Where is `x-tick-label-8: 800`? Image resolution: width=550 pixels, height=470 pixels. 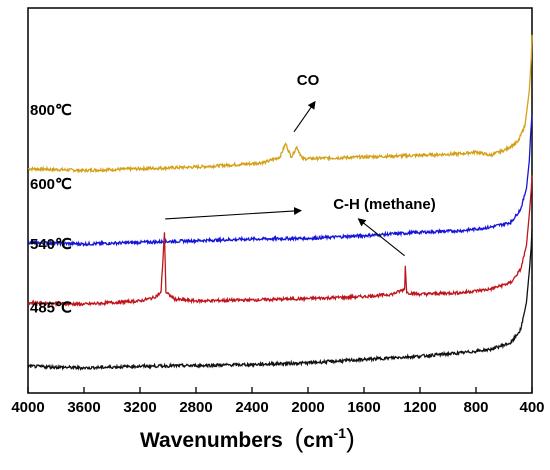
x-tick-label-8: 800 is located at coordinates (475, 407).